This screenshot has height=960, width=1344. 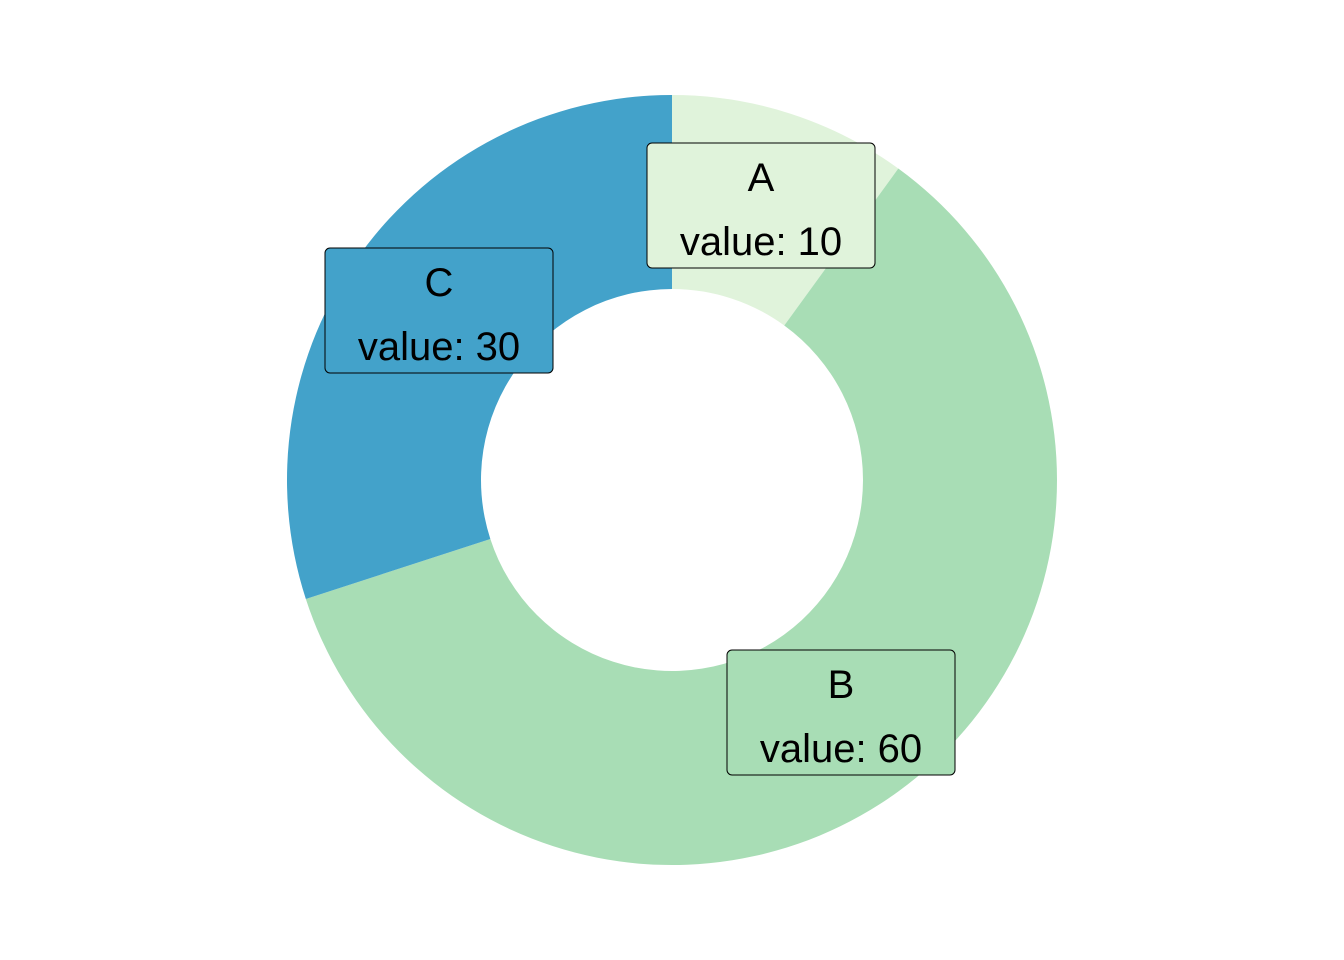 What do you see at coordinates (761, 205) in the screenshot?
I see `label-box-a` at bounding box center [761, 205].